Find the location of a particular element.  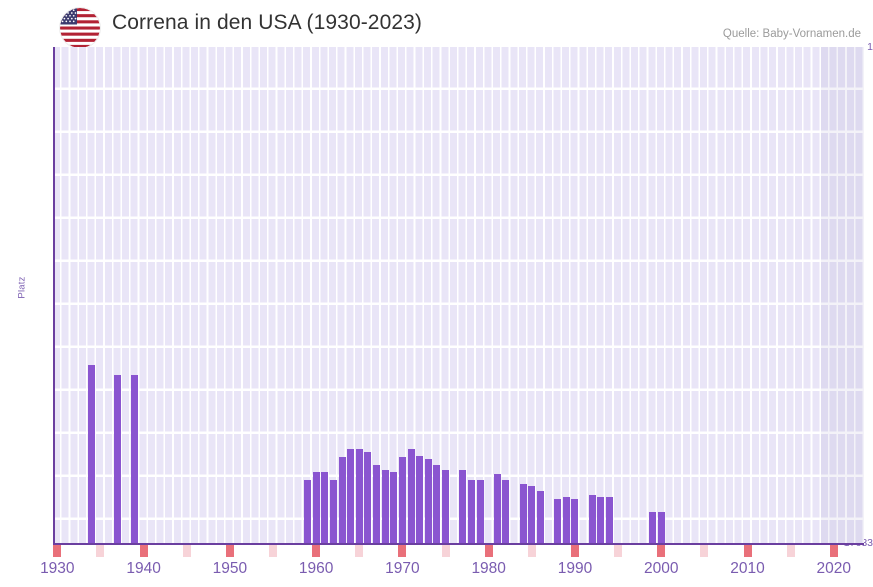

x-axis-tick-label: 1980 is located at coordinates (488, 568).